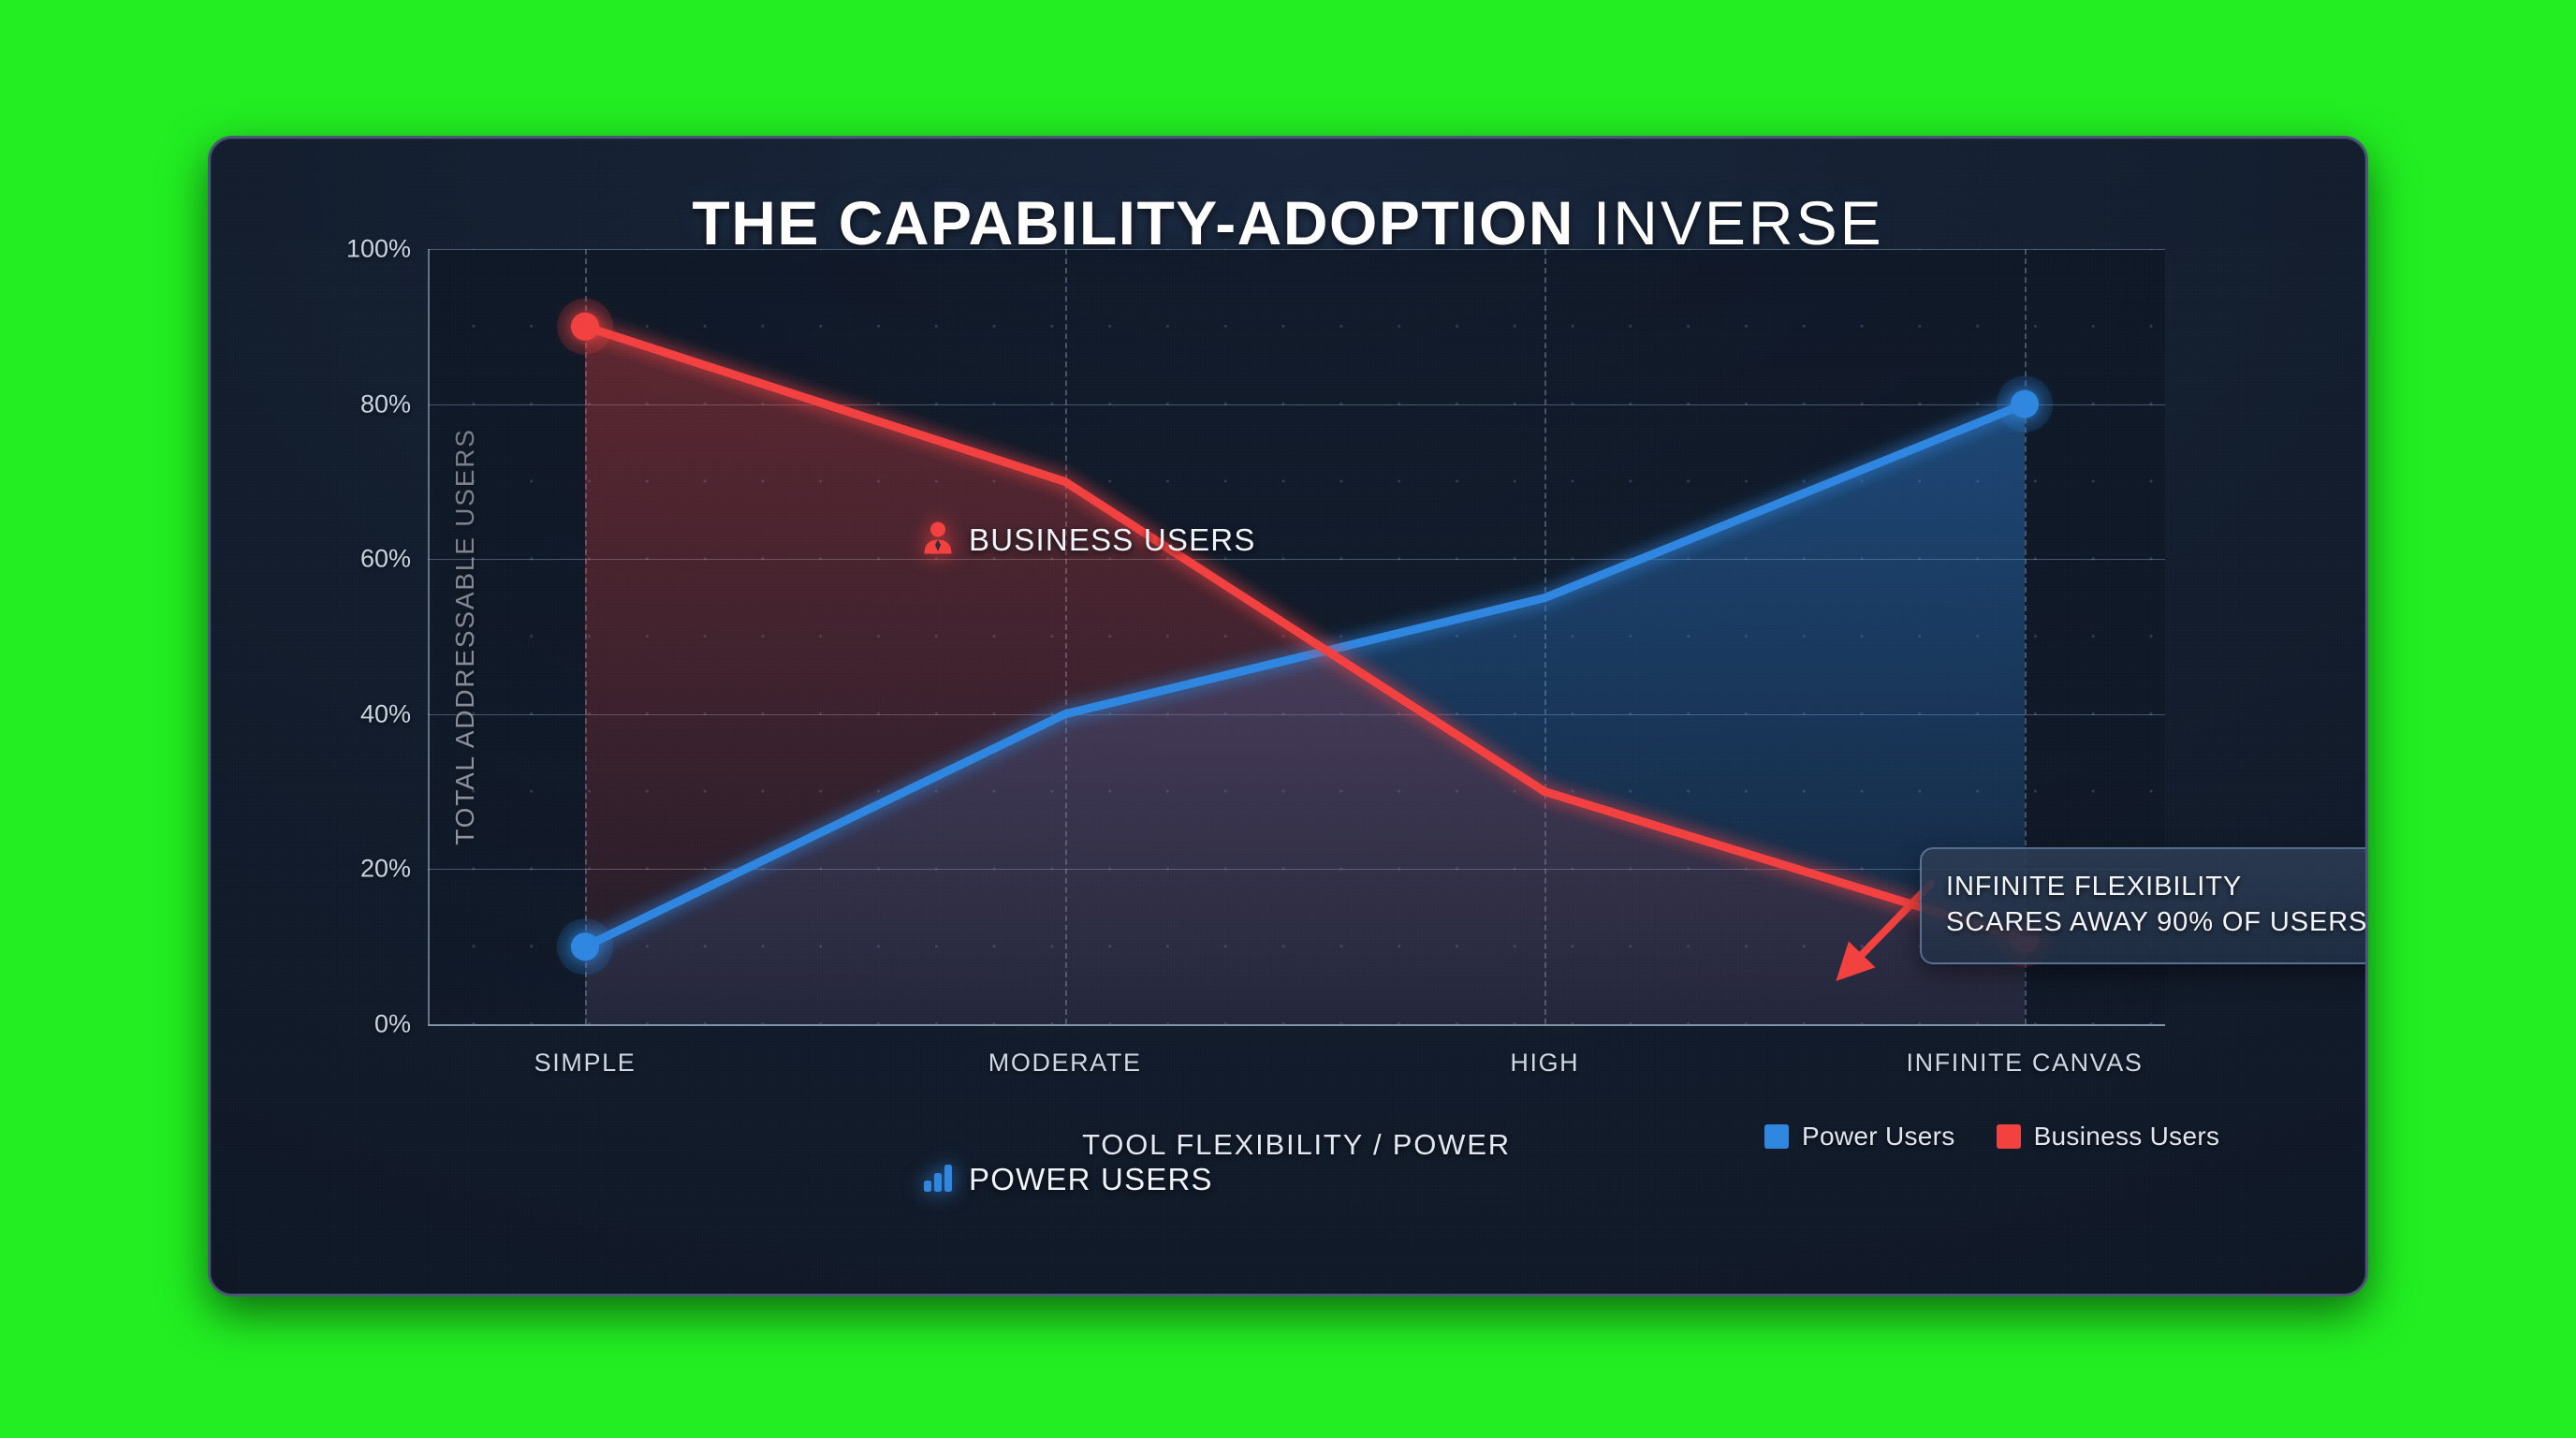  What do you see at coordinates (392, 1023) in the screenshot?
I see `y-tick-label: 0%` at bounding box center [392, 1023].